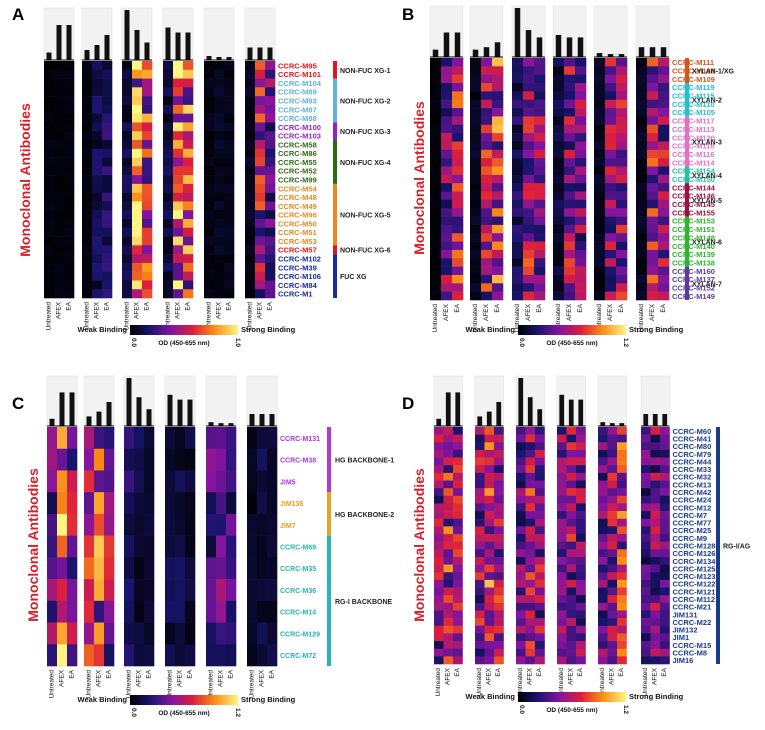 The image size is (765, 730). Describe the element at coordinates (33, 545) in the screenshot. I see `y-axis-label: Monoclonal Antibodies` at that location.